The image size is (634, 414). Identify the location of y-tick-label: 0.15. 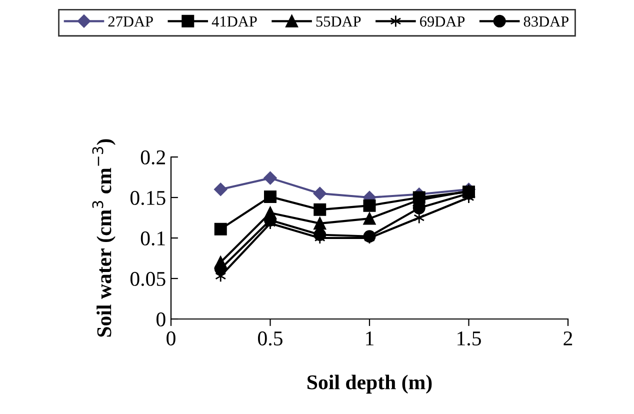
(148, 198).